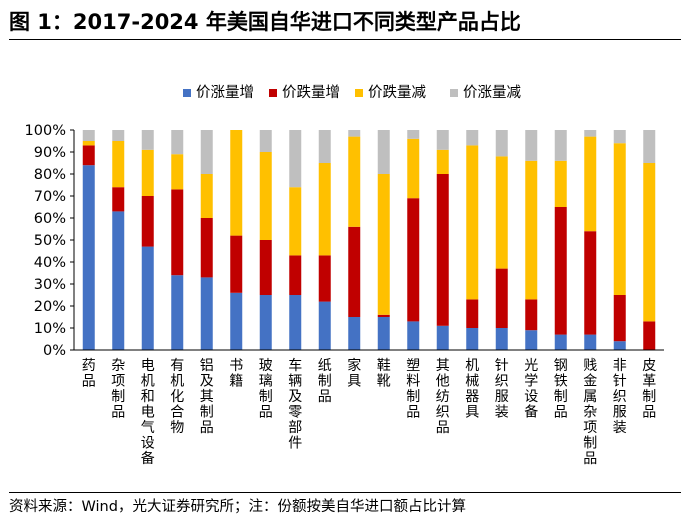  What do you see at coordinates (472, 389) in the screenshot?
I see `x-tick-label: 机械器具` at bounding box center [472, 389].